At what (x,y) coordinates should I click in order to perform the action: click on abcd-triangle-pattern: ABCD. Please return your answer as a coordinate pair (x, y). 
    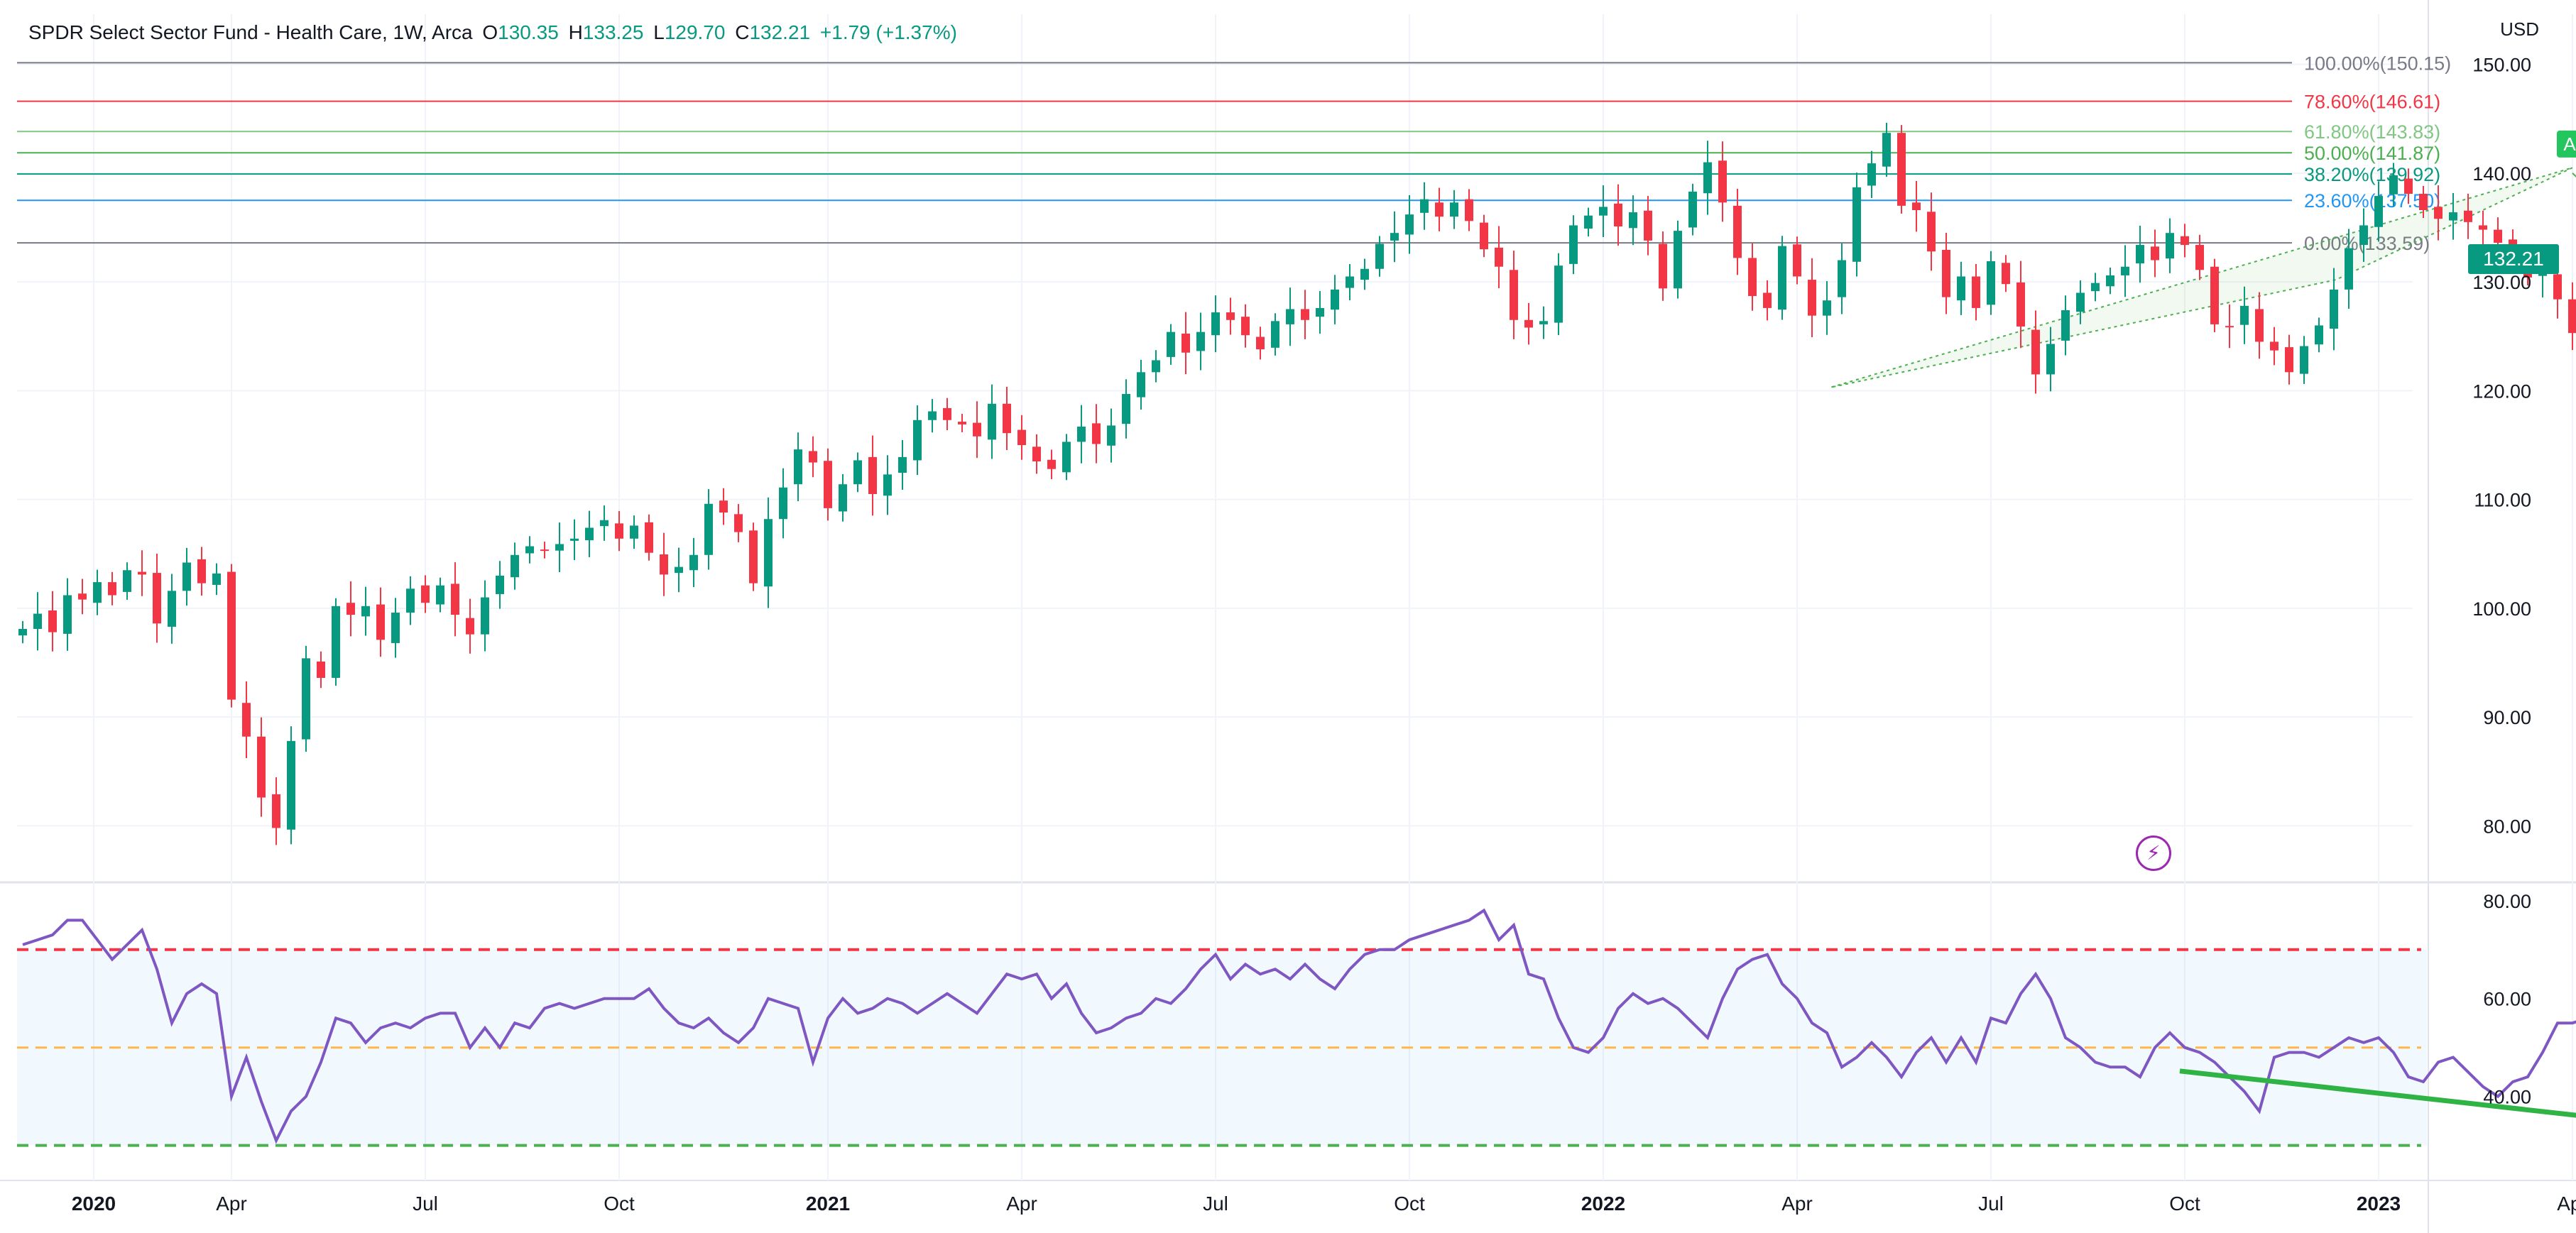
    Looking at the image, I should click on (2203, 259).